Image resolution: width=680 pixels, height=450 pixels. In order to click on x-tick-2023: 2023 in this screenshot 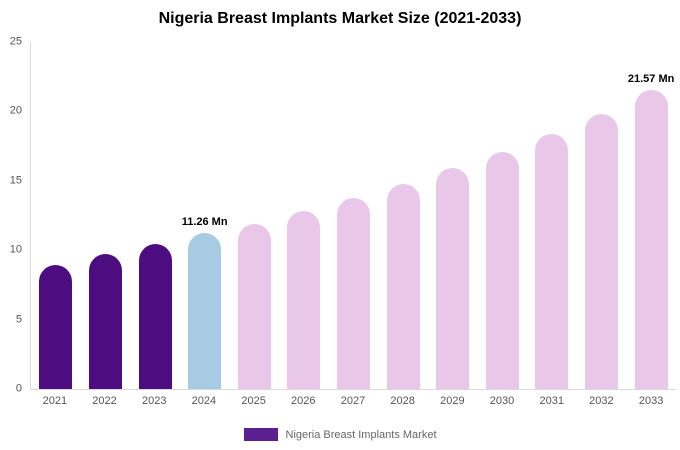, I will do `click(154, 401)`.